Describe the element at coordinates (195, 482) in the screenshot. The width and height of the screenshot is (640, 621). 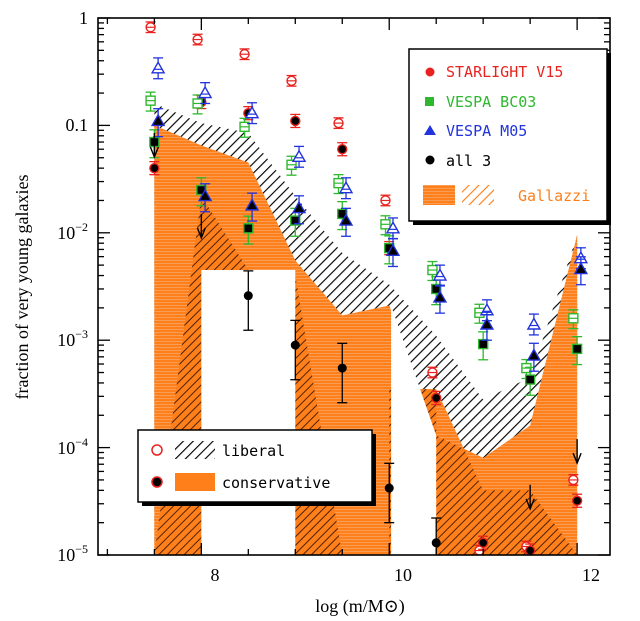
I see `legend-conservative-swatch` at that location.